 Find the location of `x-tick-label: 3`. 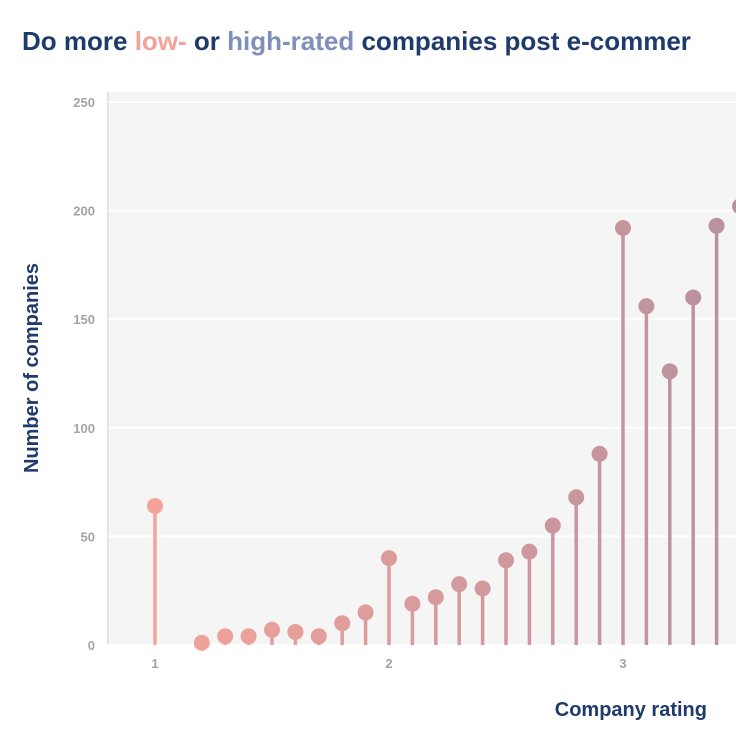

x-tick-label: 3 is located at coordinates (622, 663).